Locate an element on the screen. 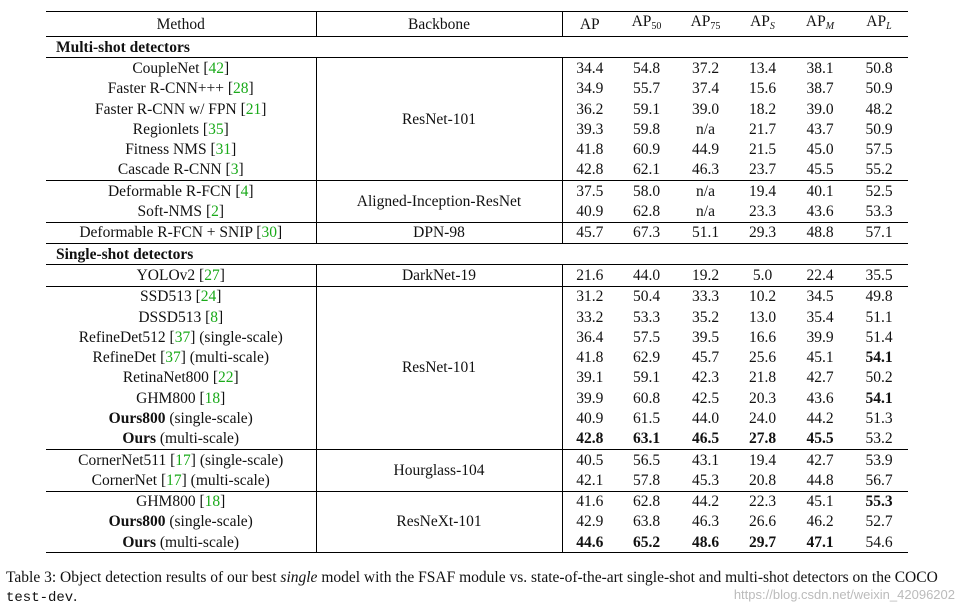 Image resolution: width=963 pixels, height=608 pixels. value-cell: 55.2 is located at coordinates (879, 170).